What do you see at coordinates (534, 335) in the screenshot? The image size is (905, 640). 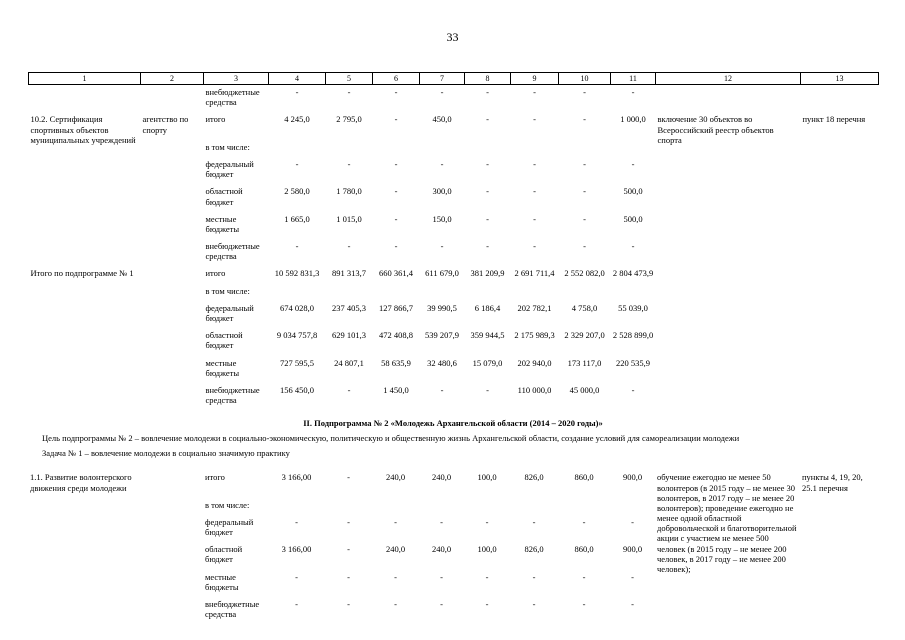 I see `table-cell: 2 175 989,3` at bounding box center [534, 335].